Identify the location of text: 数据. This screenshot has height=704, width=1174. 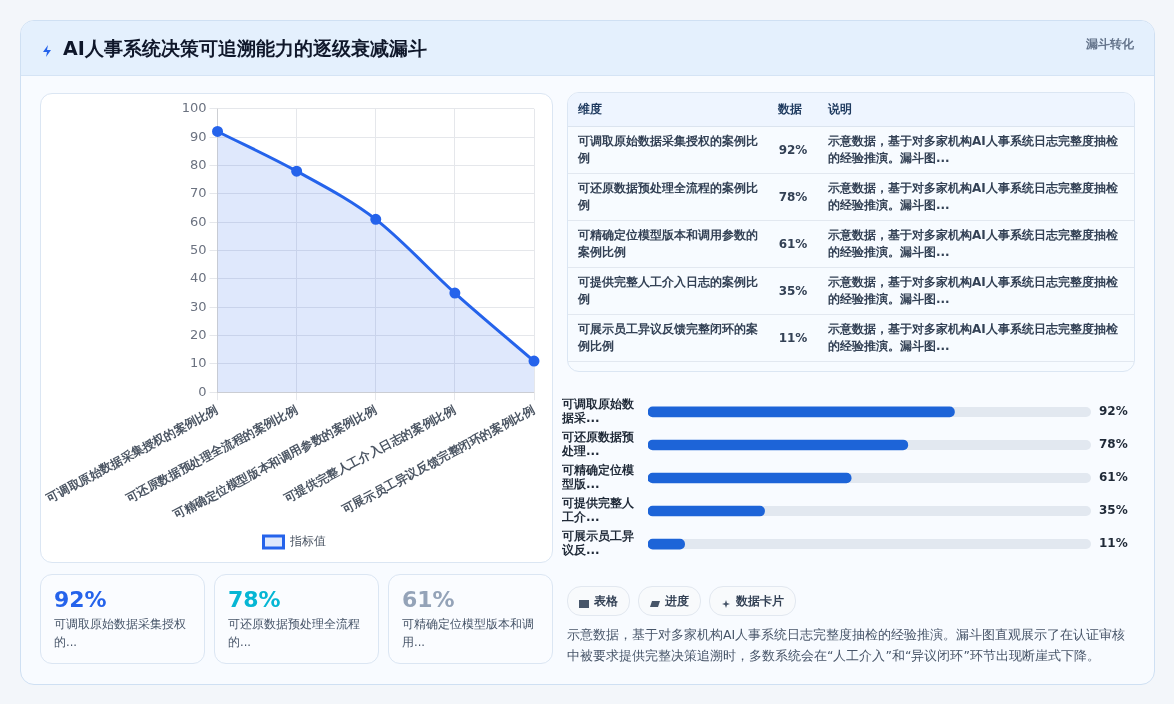
(793, 110).